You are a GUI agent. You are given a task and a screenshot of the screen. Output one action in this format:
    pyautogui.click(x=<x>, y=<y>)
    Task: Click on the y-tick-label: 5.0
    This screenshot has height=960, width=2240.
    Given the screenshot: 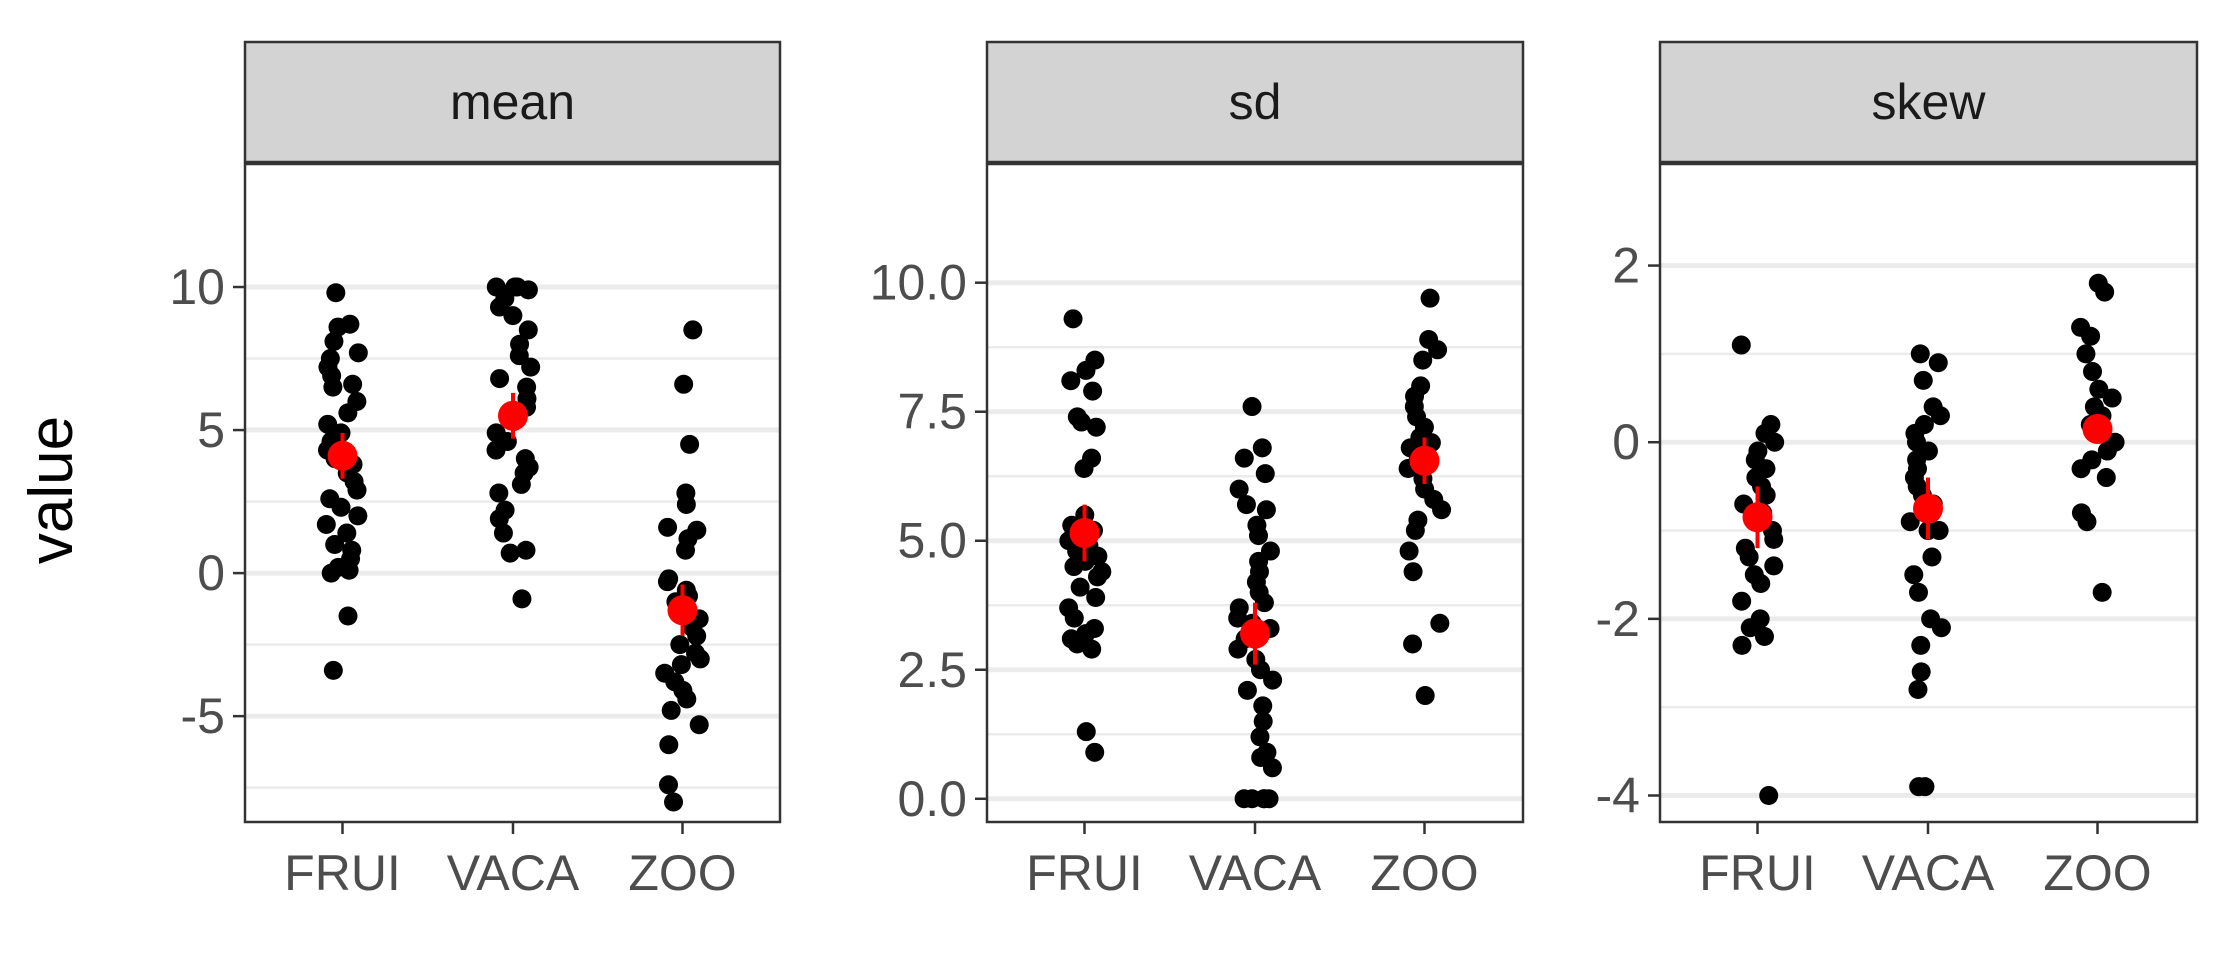 What is the action you would take?
    pyautogui.click(x=932, y=541)
    